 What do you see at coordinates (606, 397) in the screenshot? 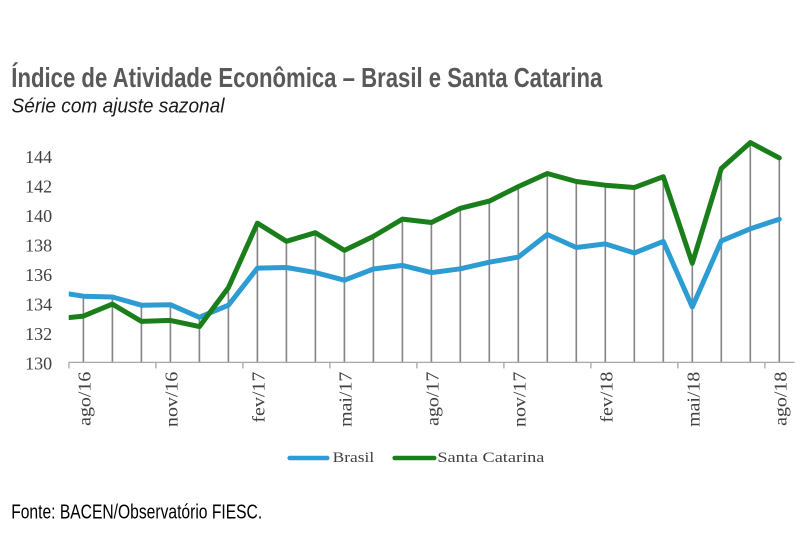
I see `svg-text: fev/18` at bounding box center [606, 397].